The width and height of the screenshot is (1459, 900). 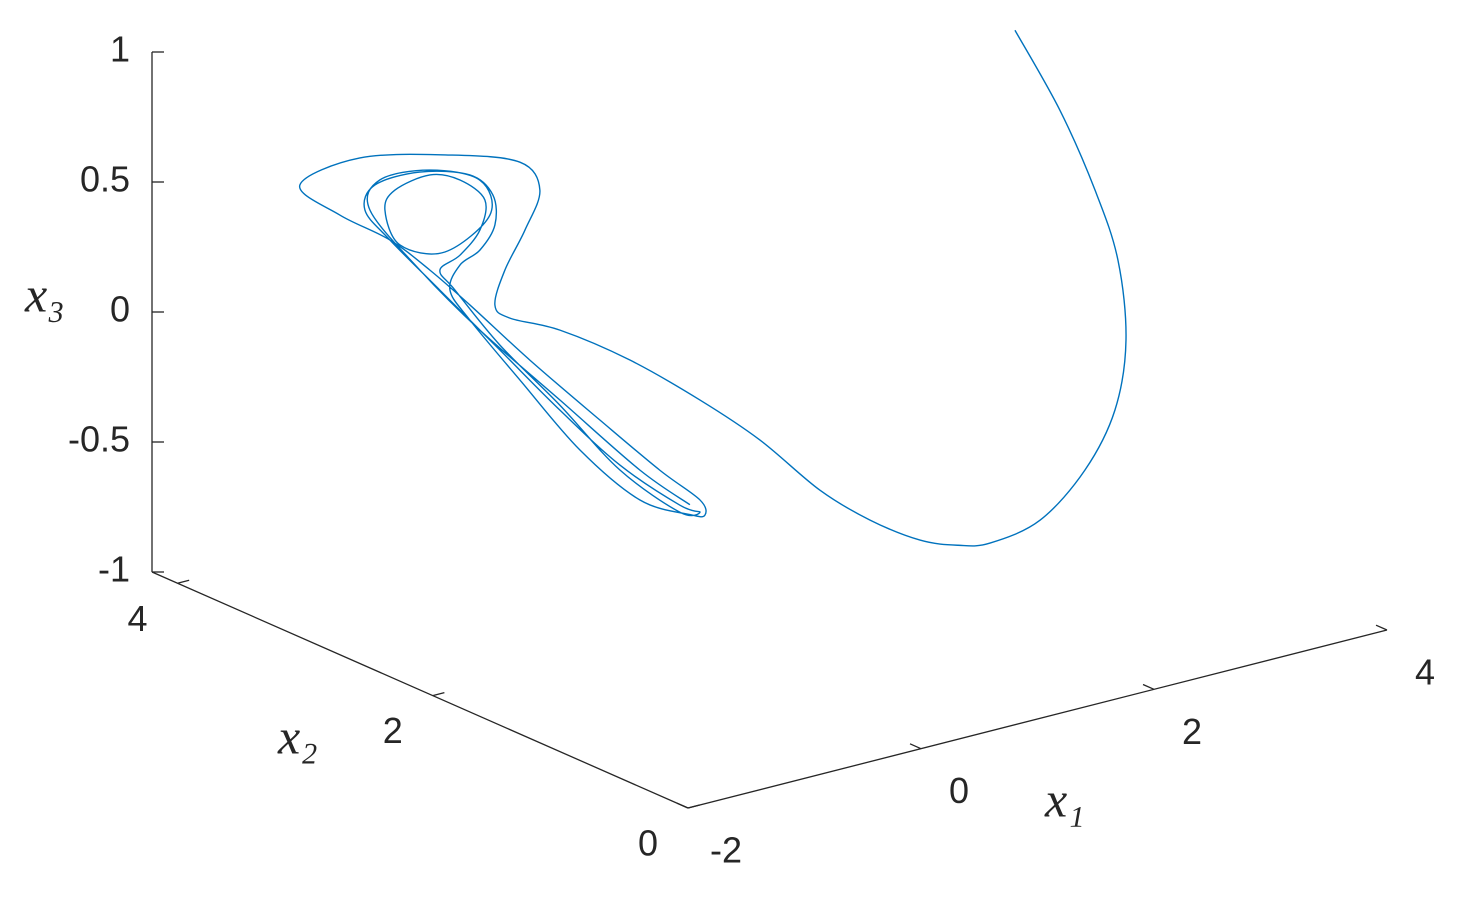 What do you see at coordinates (138, 618) in the screenshot?
I see `y-tick-label: 4` at bounding box center [138, 618].